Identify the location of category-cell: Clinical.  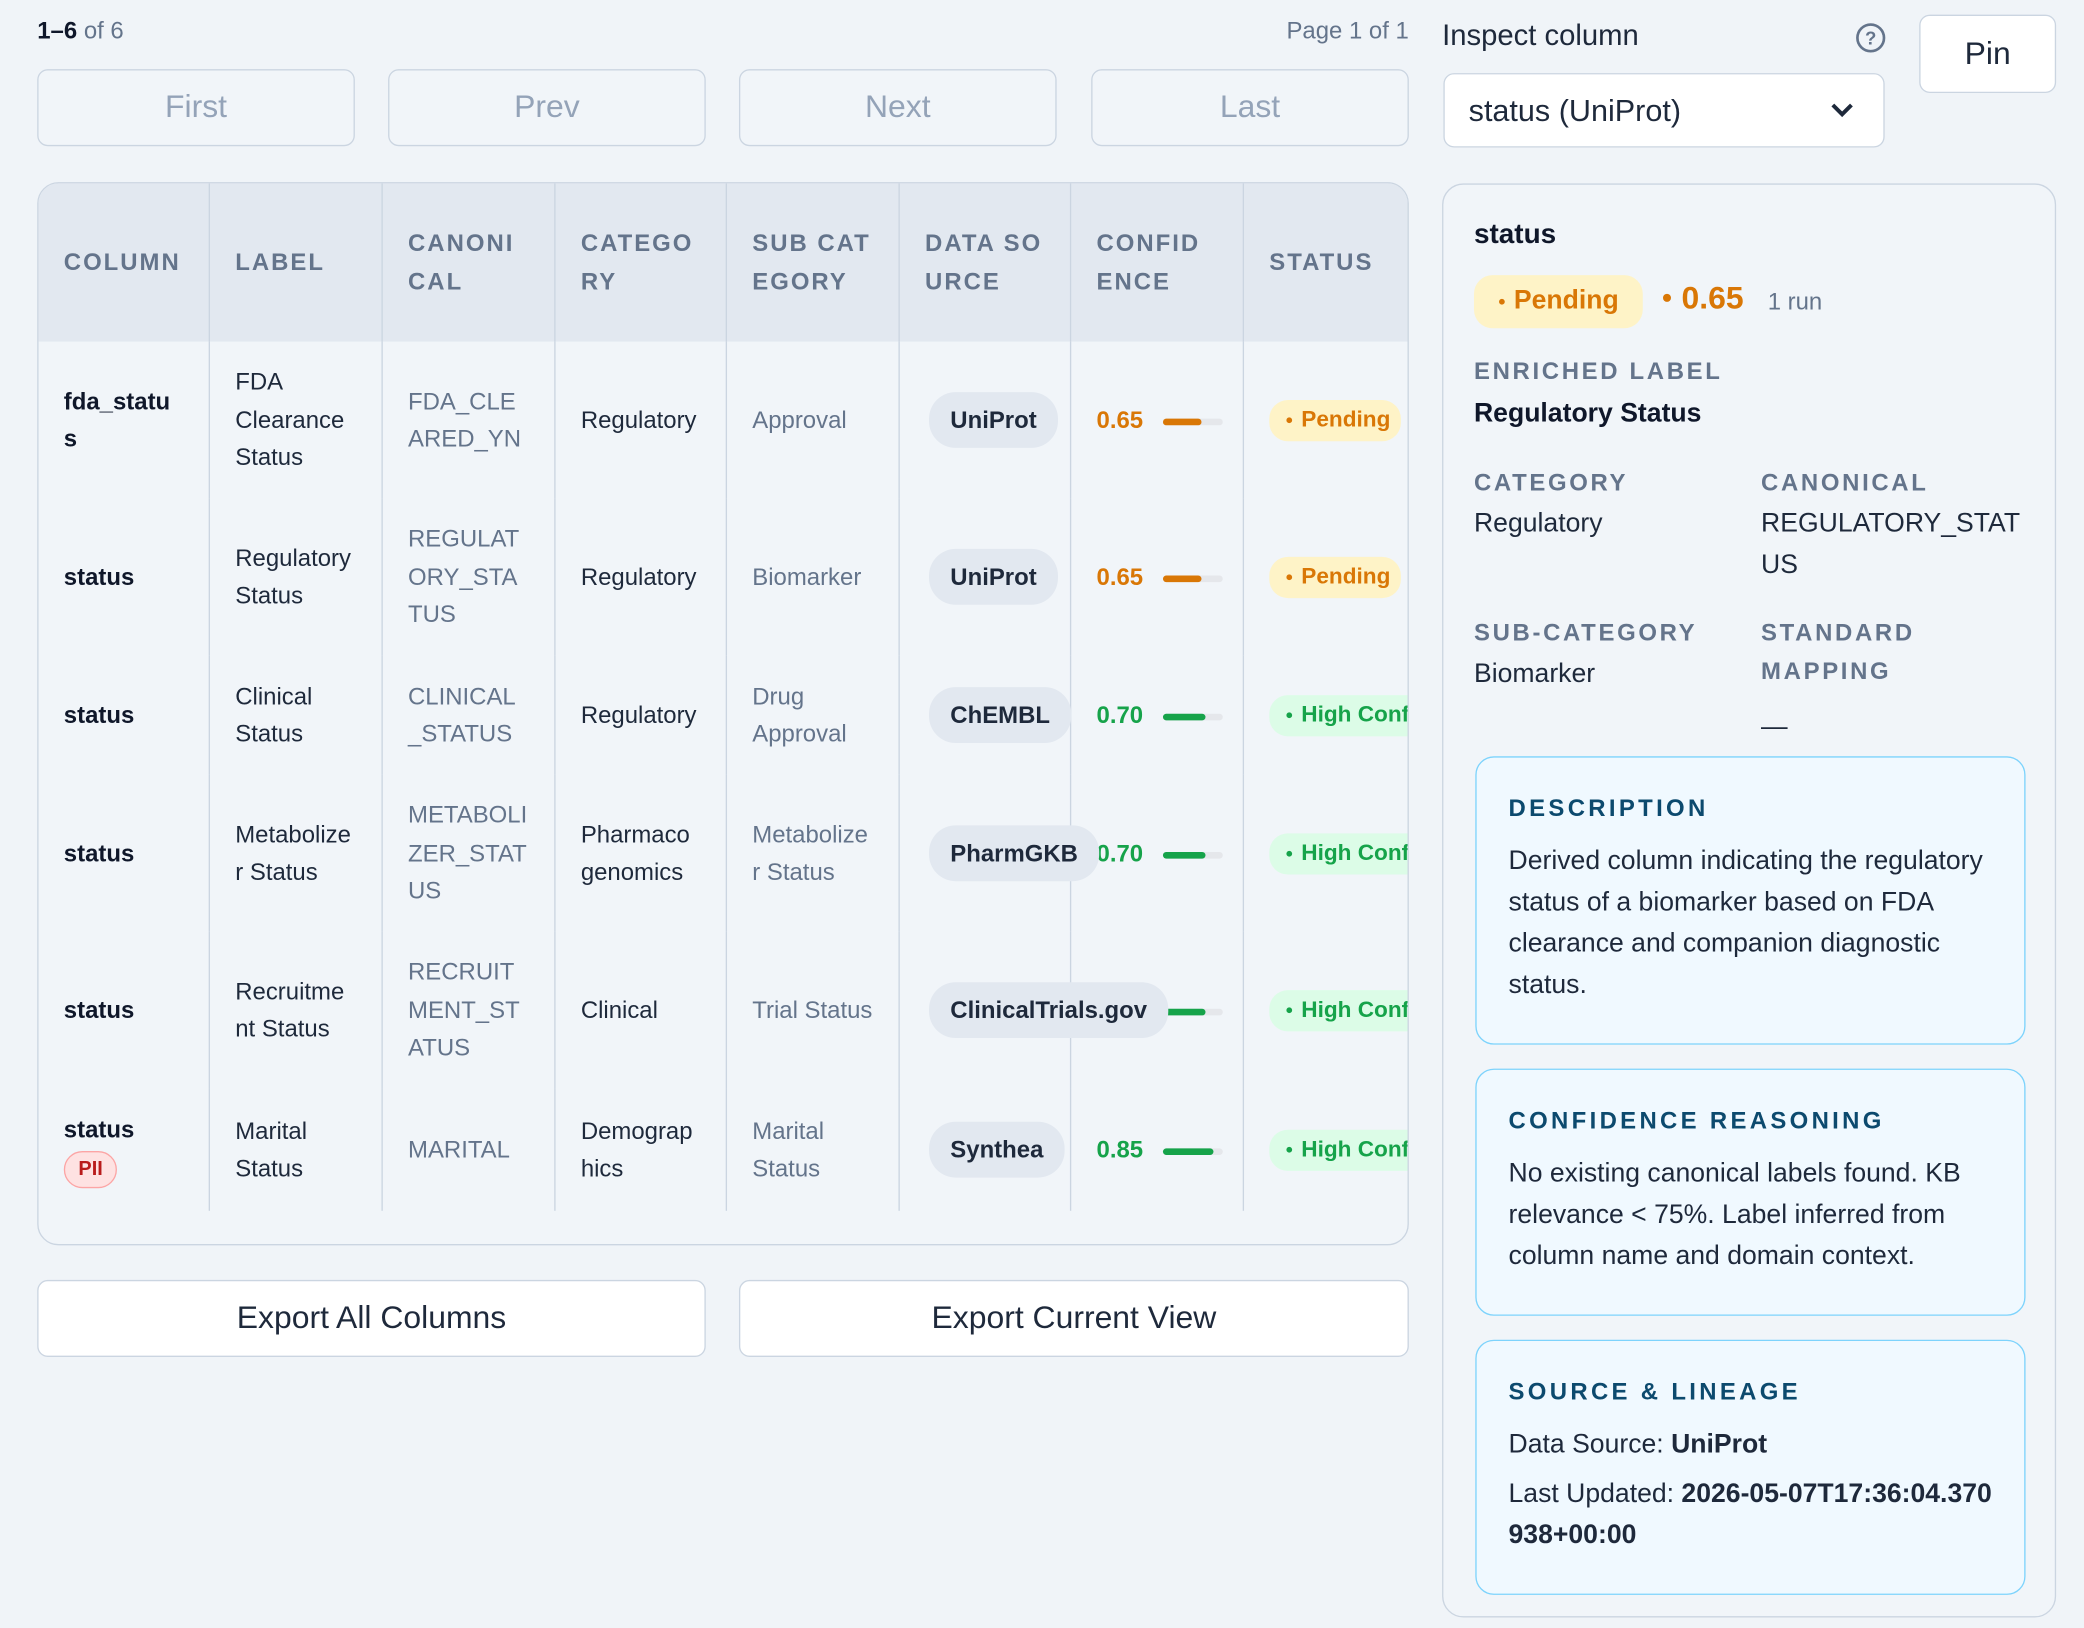
(641, 1010).